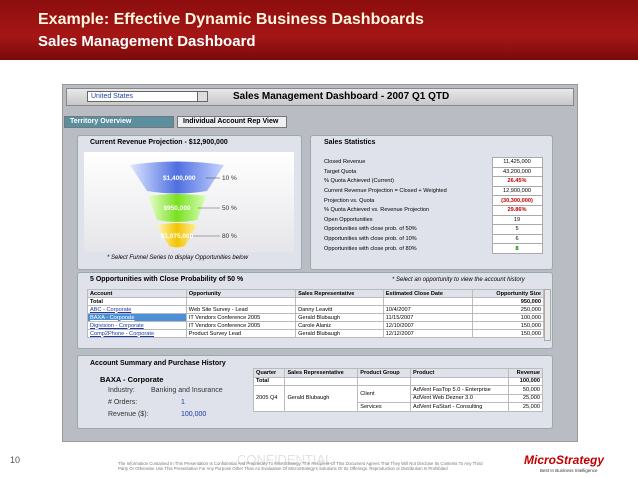  I want to click on panel-title: Account Summary and Purchase History, so click(158, 363).